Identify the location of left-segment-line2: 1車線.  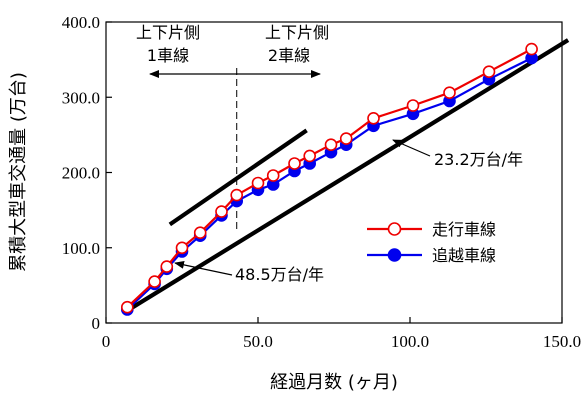
(168, 55).